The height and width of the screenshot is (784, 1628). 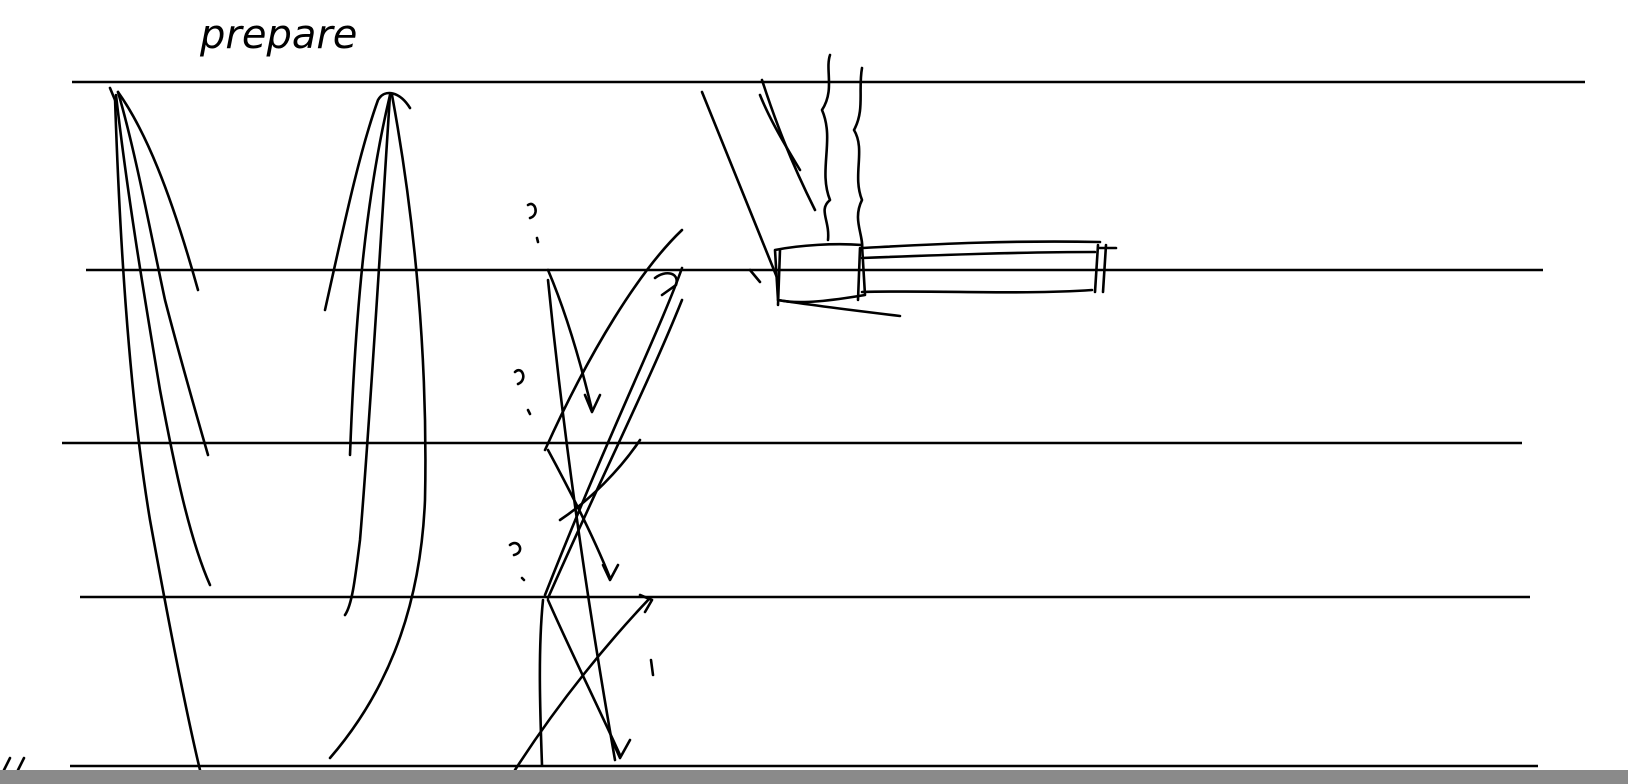 I want to click on bottom-scrollbar, so click(x=814, y=777).